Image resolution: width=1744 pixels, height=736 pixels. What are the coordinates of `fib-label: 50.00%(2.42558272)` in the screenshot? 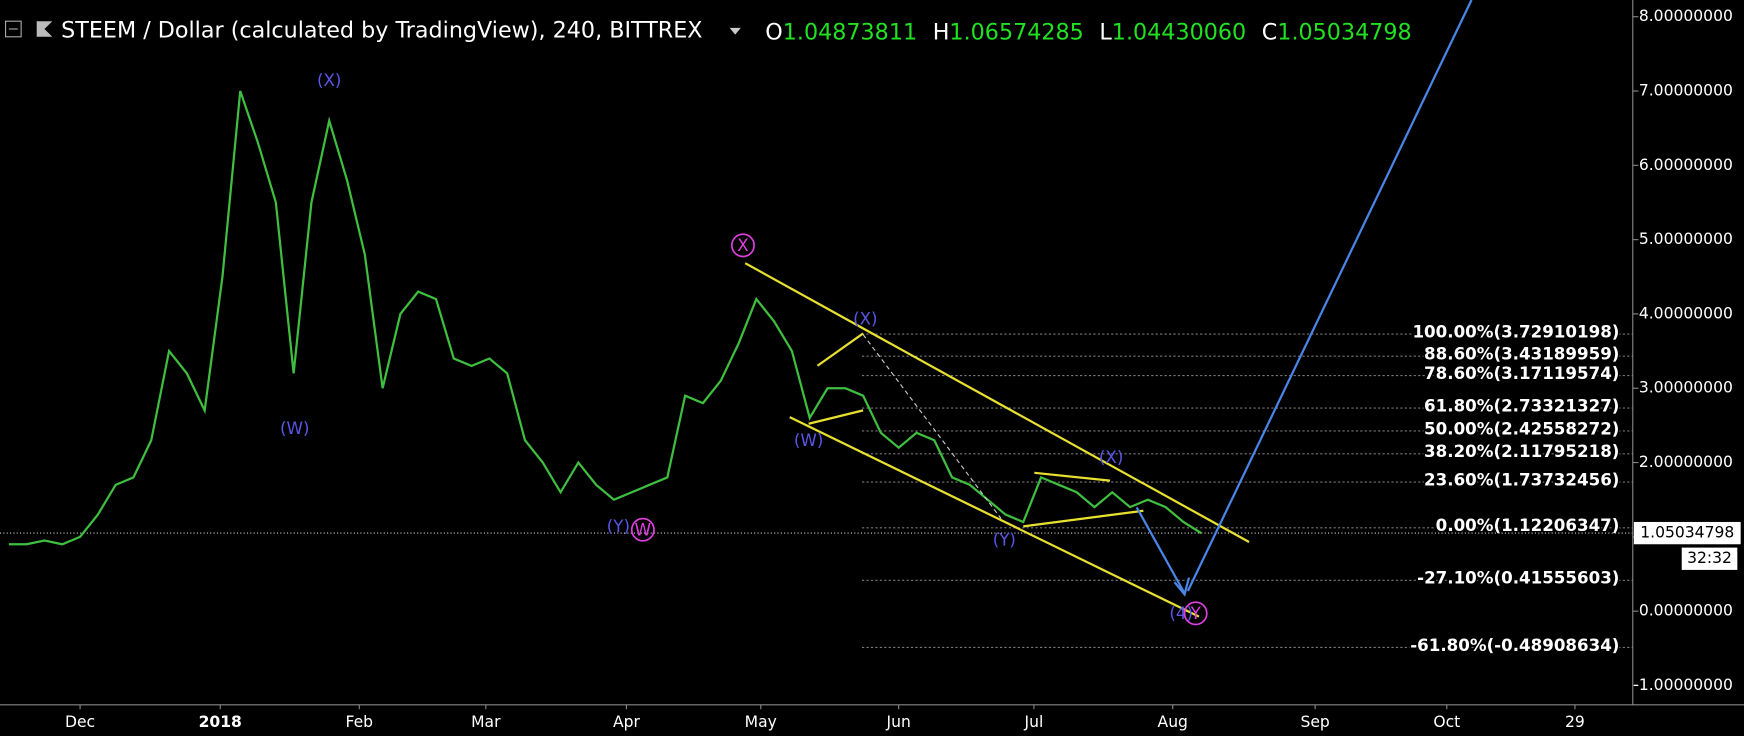 It's located at (1521, 428).